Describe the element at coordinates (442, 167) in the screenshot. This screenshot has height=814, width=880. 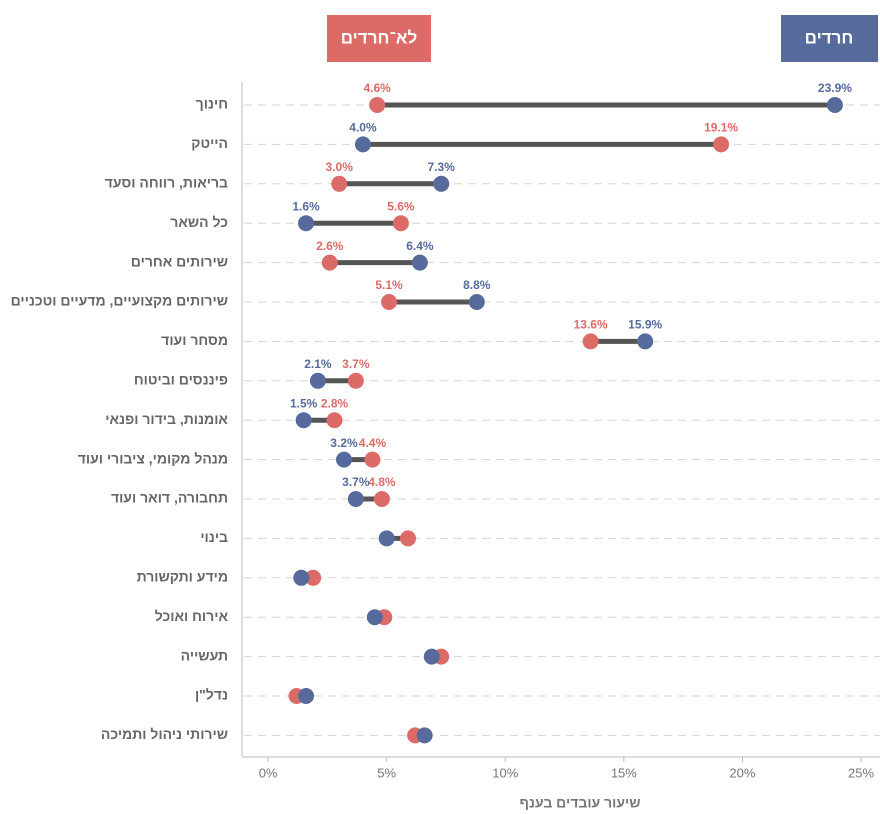
I see `value-label: 7.3%` at that location.